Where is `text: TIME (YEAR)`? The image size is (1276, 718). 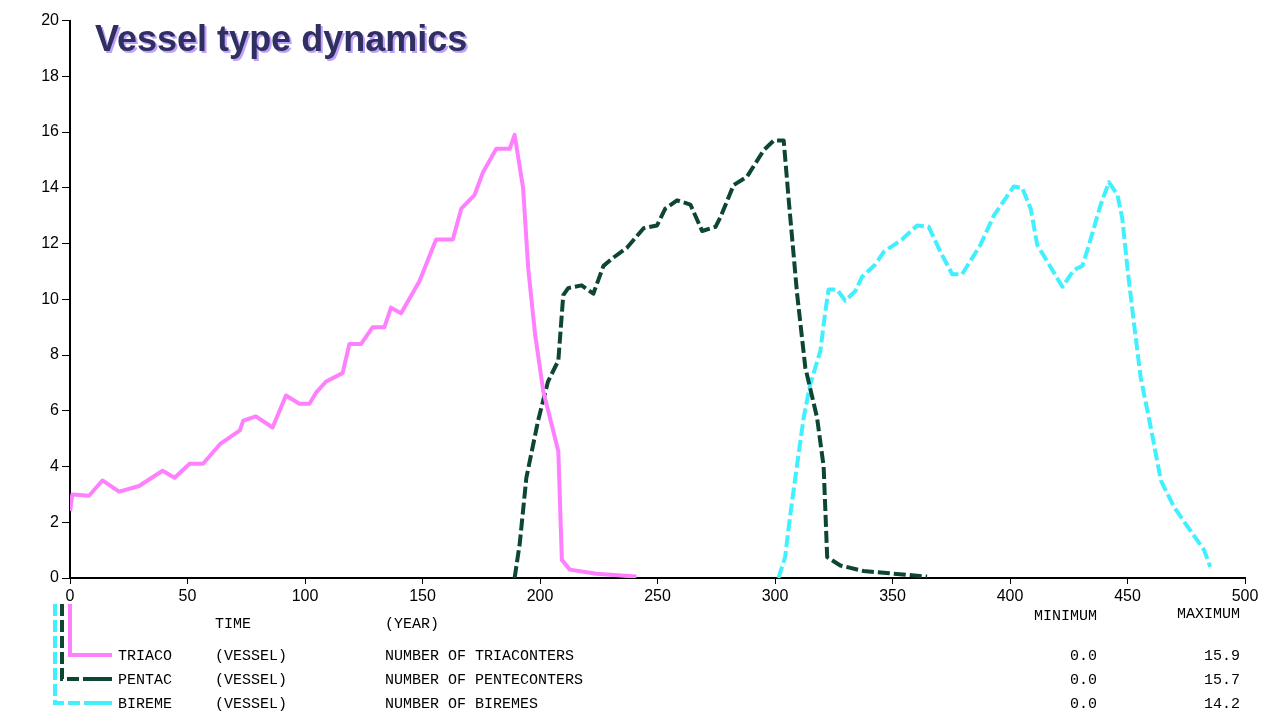 text: TIME (YEAR) is located at coordinates (327, 624).